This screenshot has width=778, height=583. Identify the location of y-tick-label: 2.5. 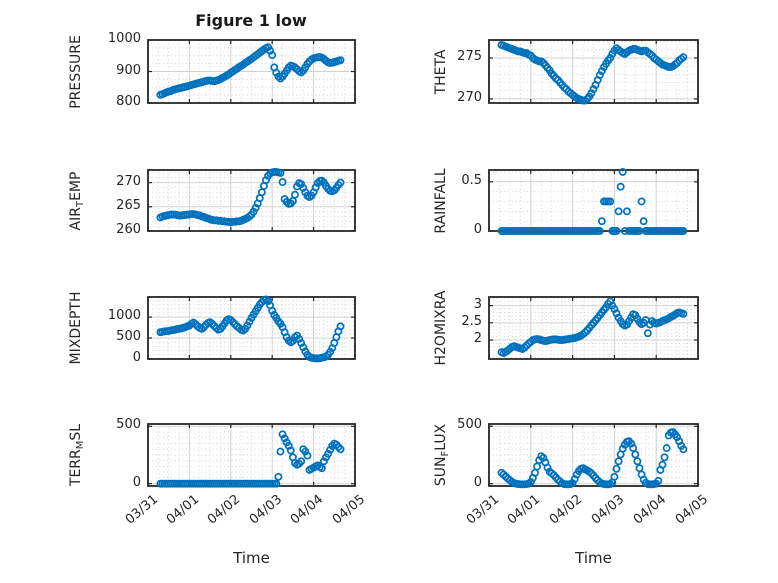
(471, 321).